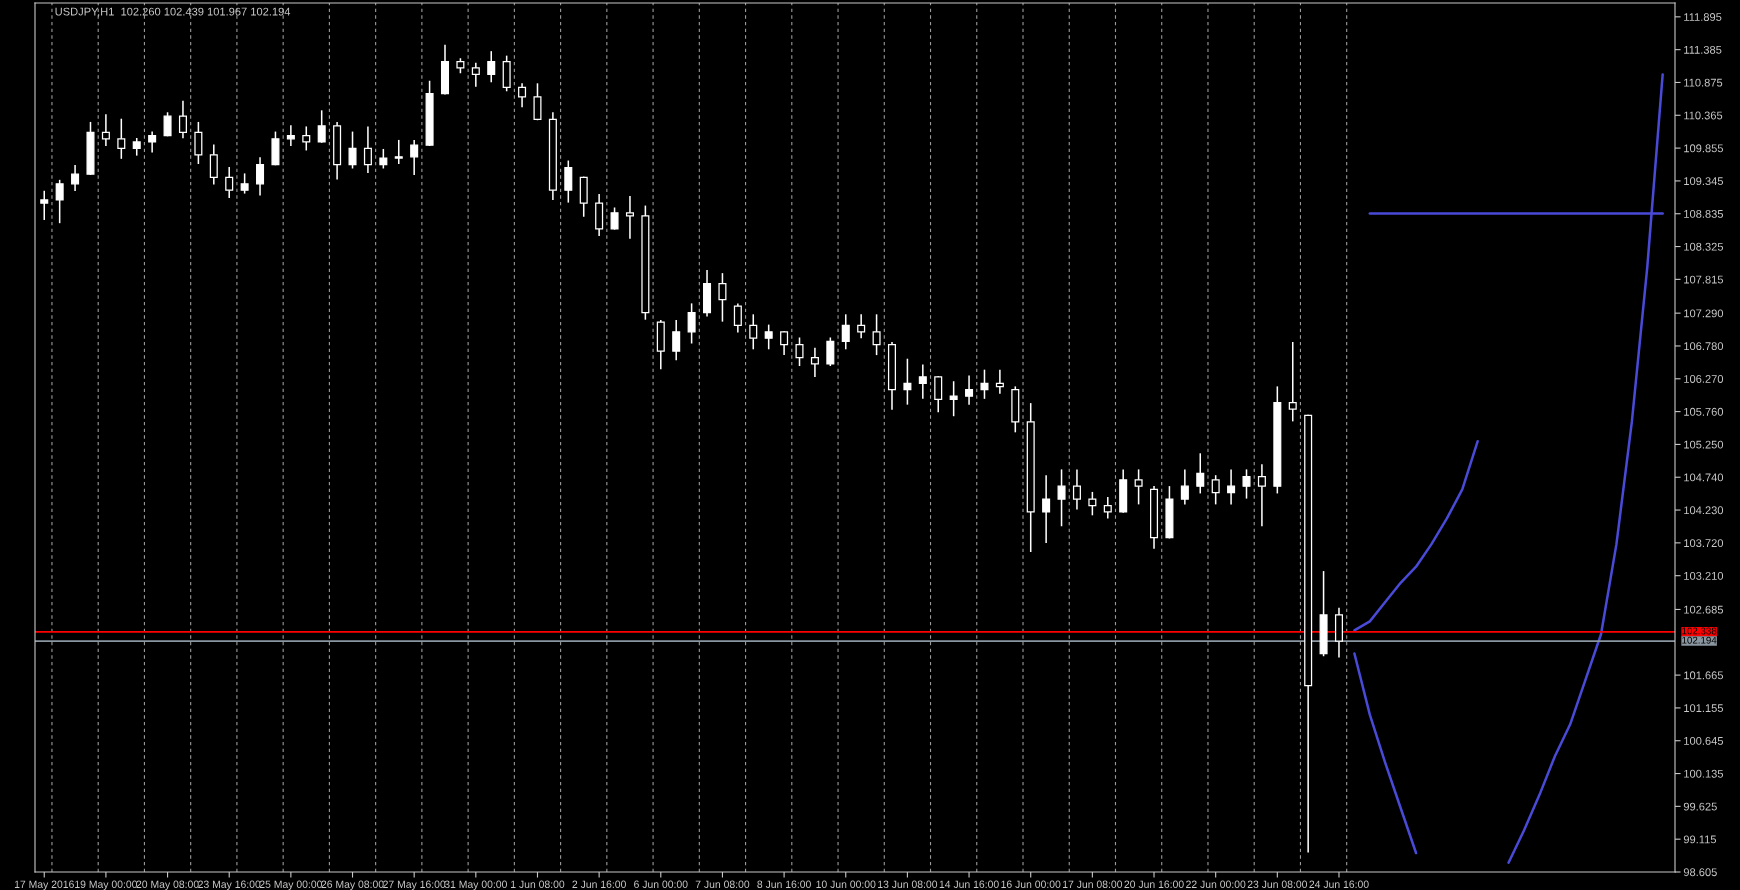  I want to click on x-tick-label: 1 Jun 08:00, so click(538, 884).